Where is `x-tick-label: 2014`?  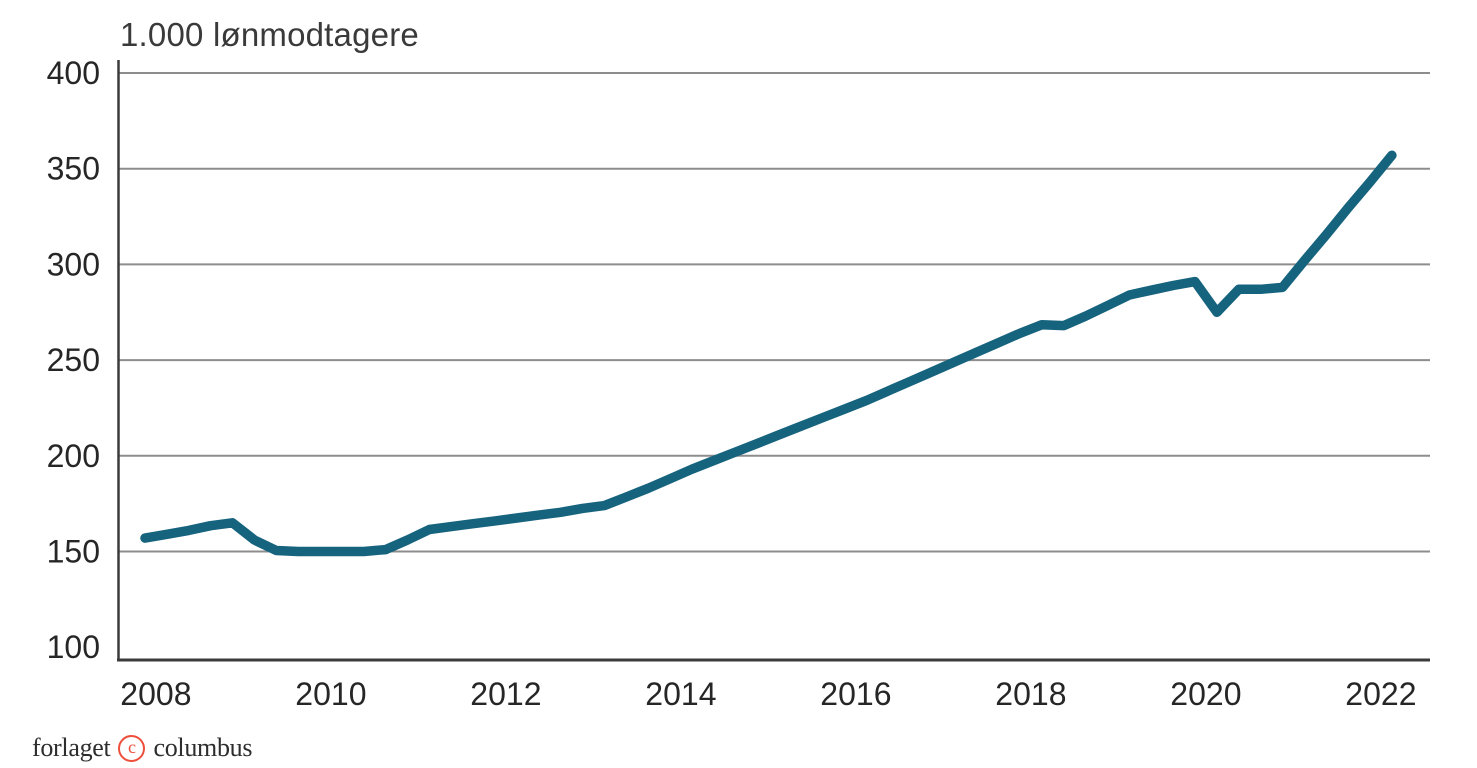 x-tick-label: 2014 is located at coordinates (680, 694).